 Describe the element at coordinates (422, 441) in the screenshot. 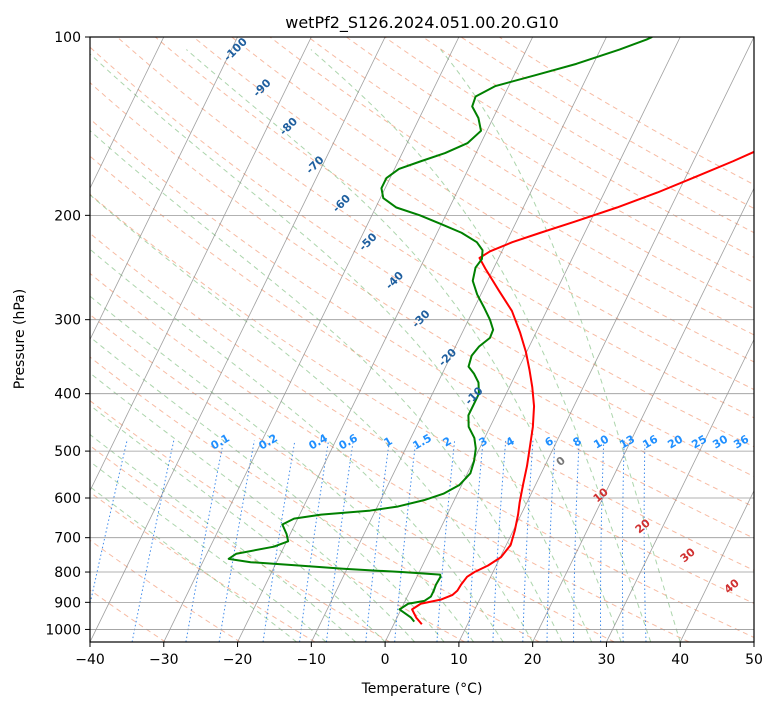

I see `mixing-ratio-label: 1.5` at that location.